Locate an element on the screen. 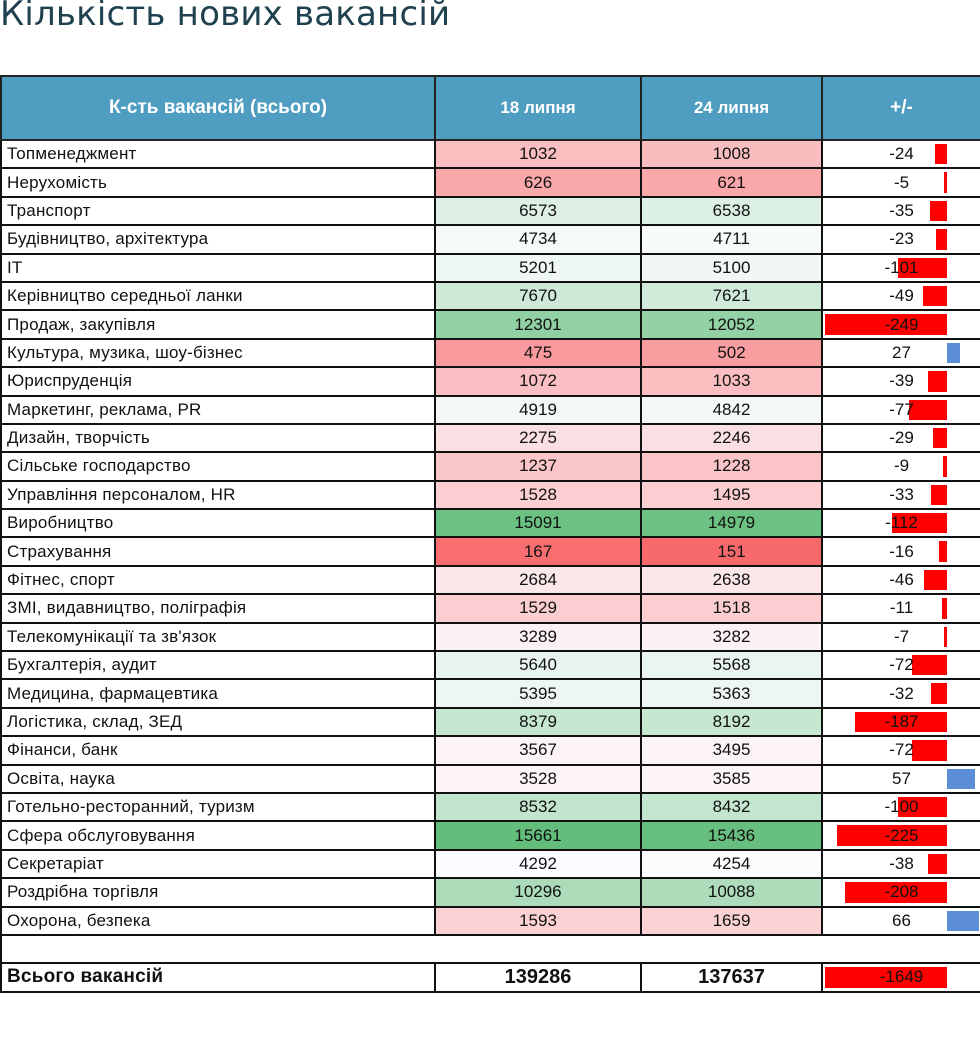 This screenshot has height=1054, width=980. table-row: Керівництво середньої ланки 7670 7621 -49 is located at coordinates (490, 296).